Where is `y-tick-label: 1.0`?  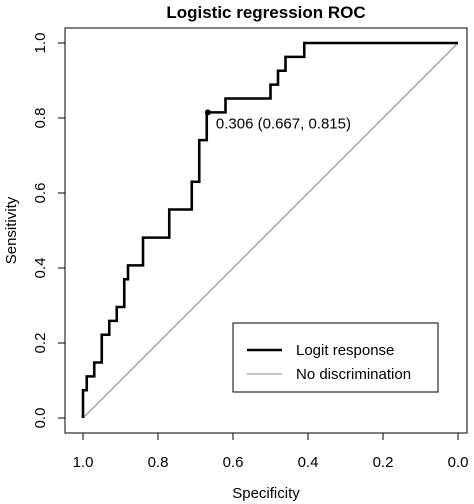 y-tick-label: 1.0 is located at coordinates (40, 43).